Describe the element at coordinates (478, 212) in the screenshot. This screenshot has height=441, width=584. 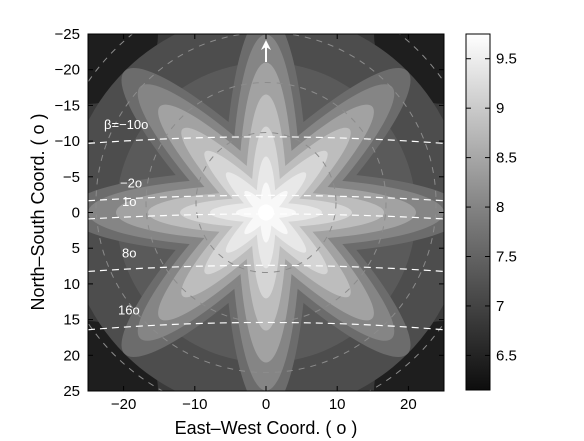
I see `colorbar-gradient` at that location.